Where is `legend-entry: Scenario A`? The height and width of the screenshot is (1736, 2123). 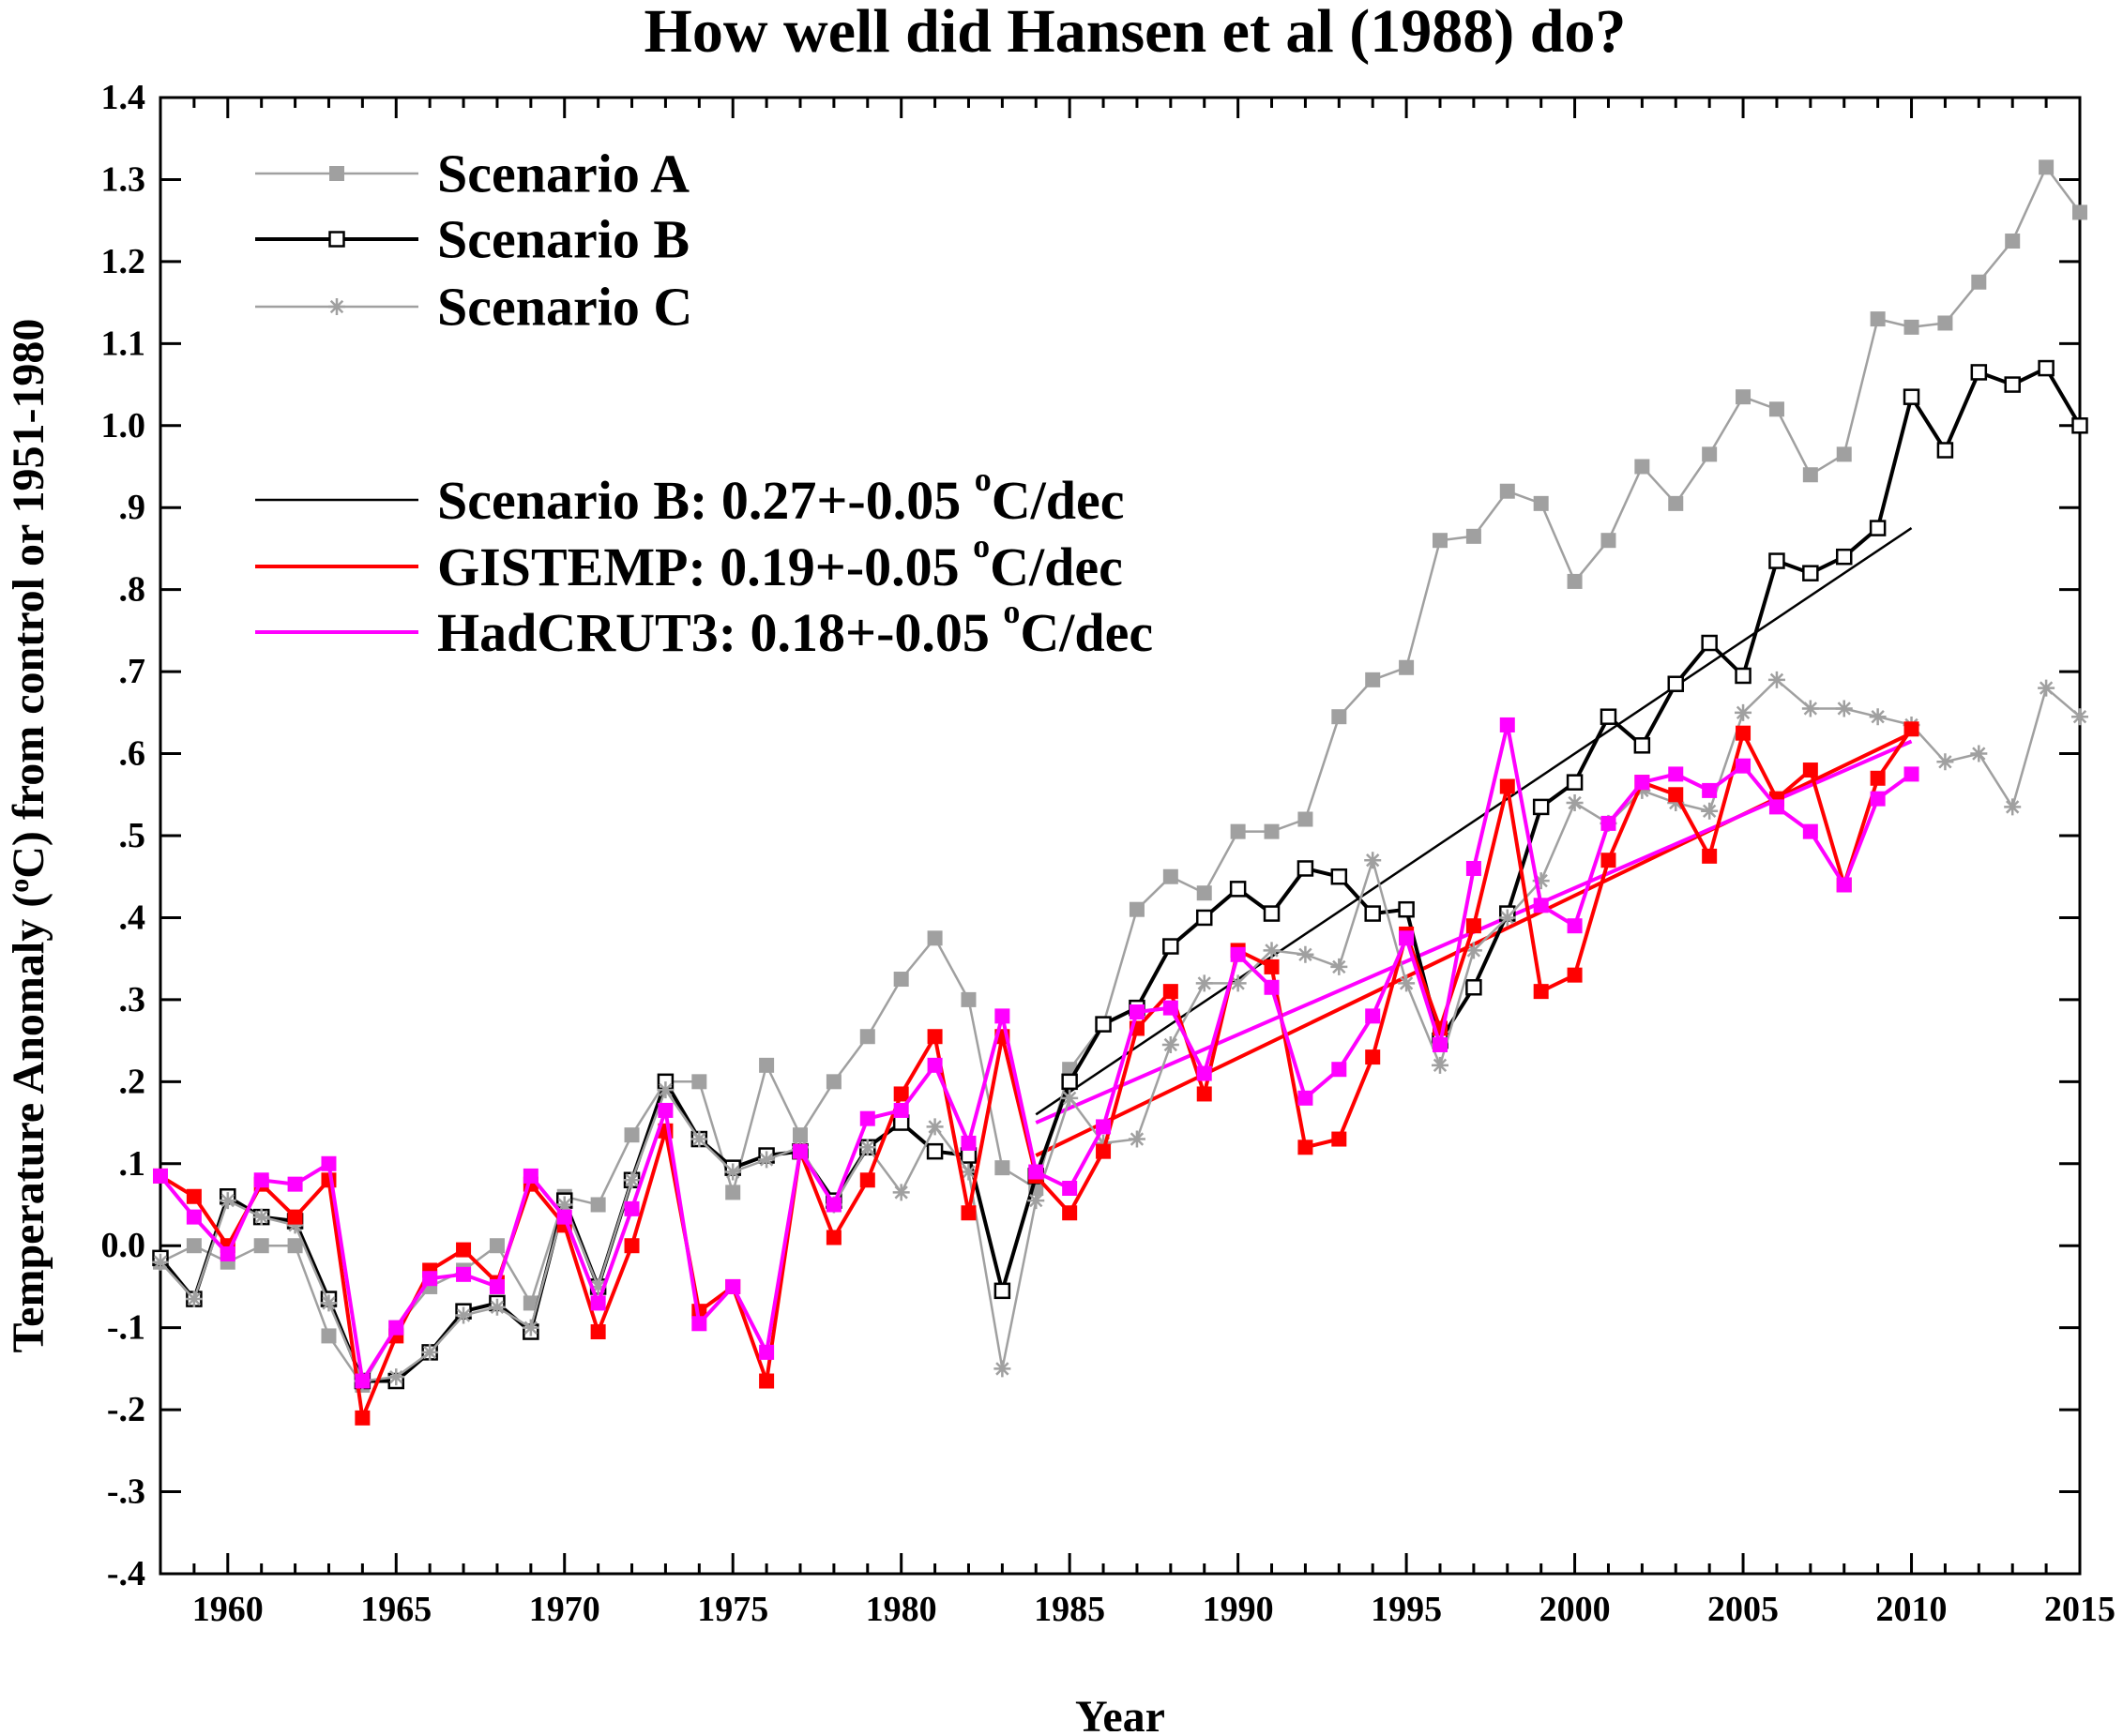 legend-entry: Scenario A is located at coordinates (472, 173).